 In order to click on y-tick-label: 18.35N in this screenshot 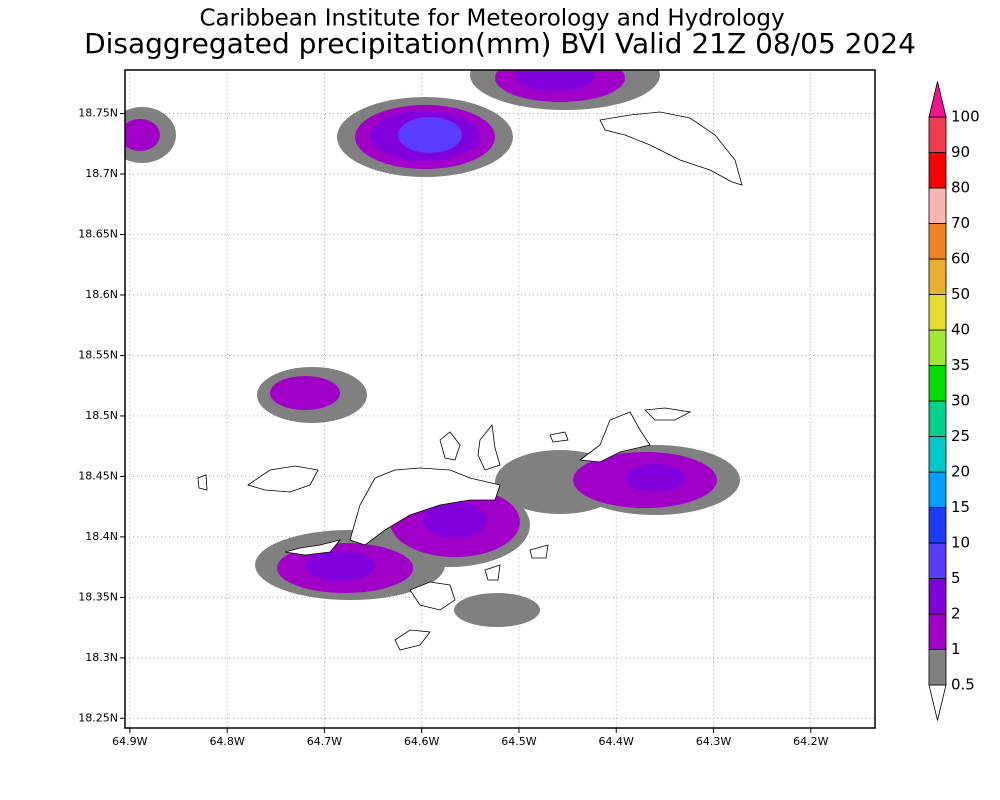, I will do `click(98, 596)`.